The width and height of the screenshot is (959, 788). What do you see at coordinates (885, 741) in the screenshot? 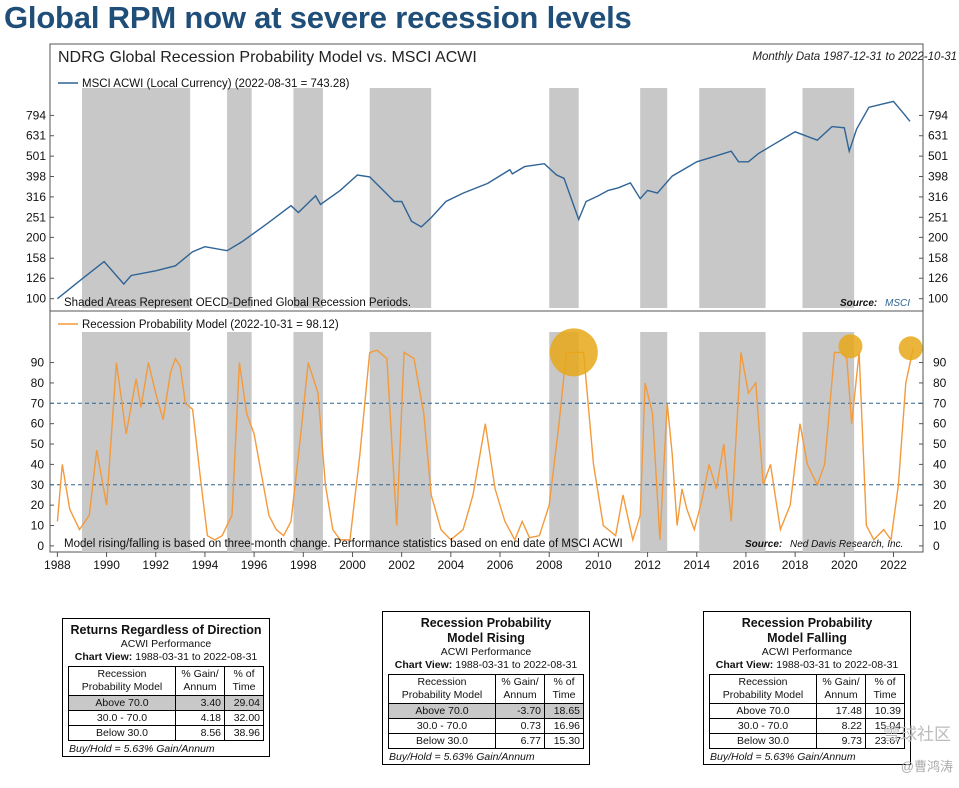
I see `row-time: 23.67` at bounding box center [885, 741].